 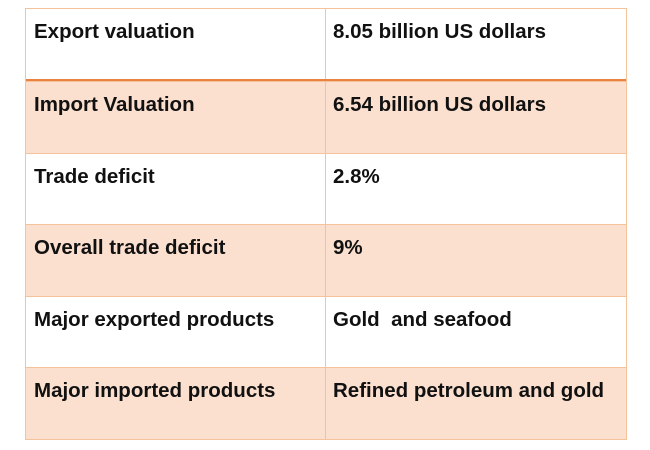 What do you see at coordinates (356, 176) in the screenshot?
I see `row-value: 2.8%` at bounding box center [356, 176].